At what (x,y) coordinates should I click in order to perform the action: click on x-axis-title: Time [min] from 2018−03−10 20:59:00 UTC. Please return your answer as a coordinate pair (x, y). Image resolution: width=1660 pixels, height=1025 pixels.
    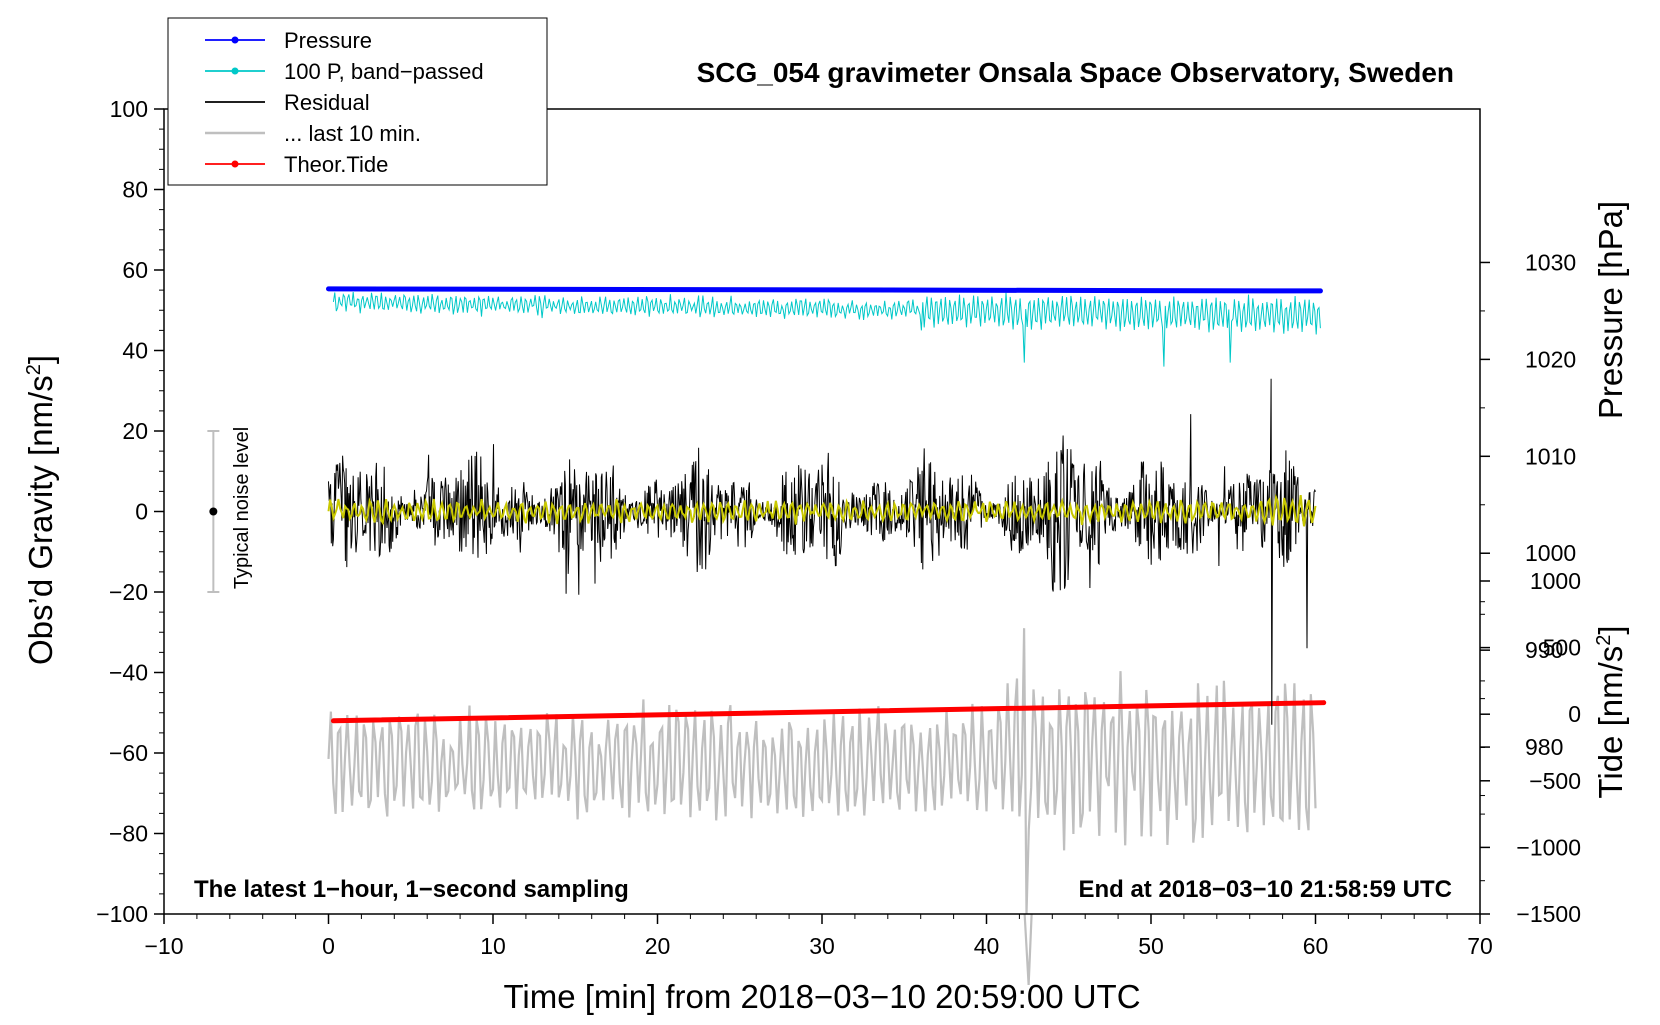
    Looking at the image, I should click on (821, 996).